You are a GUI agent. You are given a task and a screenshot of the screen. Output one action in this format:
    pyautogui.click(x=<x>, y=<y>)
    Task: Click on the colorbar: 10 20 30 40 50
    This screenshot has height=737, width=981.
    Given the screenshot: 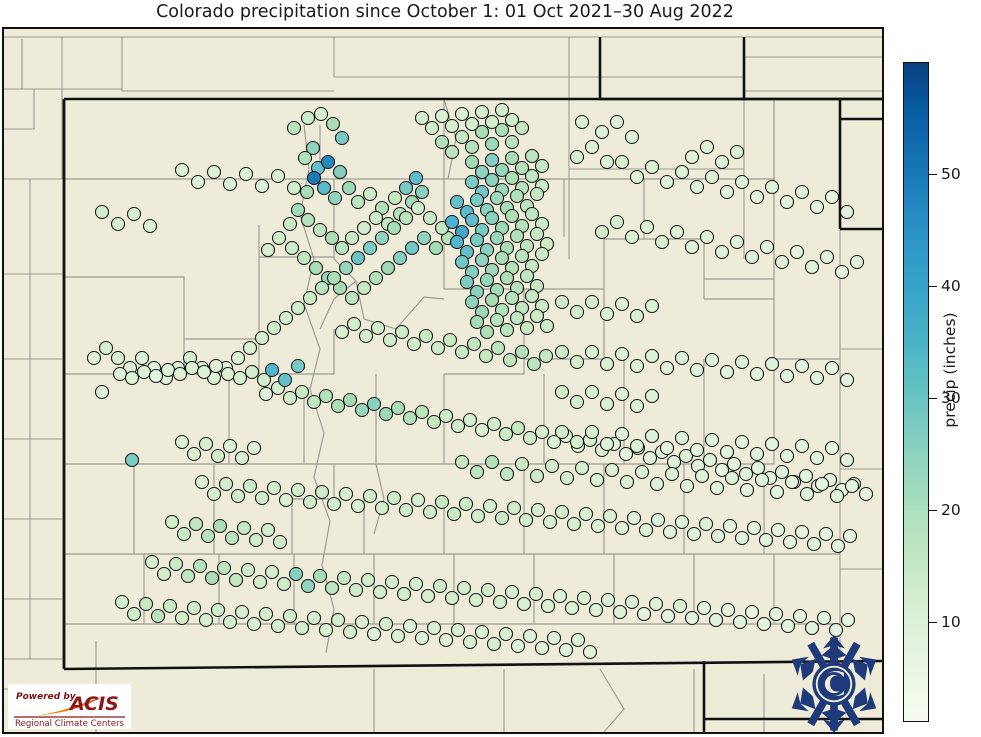 What is the action you would take?
    pyautogui.click(x=932, y=392)
    